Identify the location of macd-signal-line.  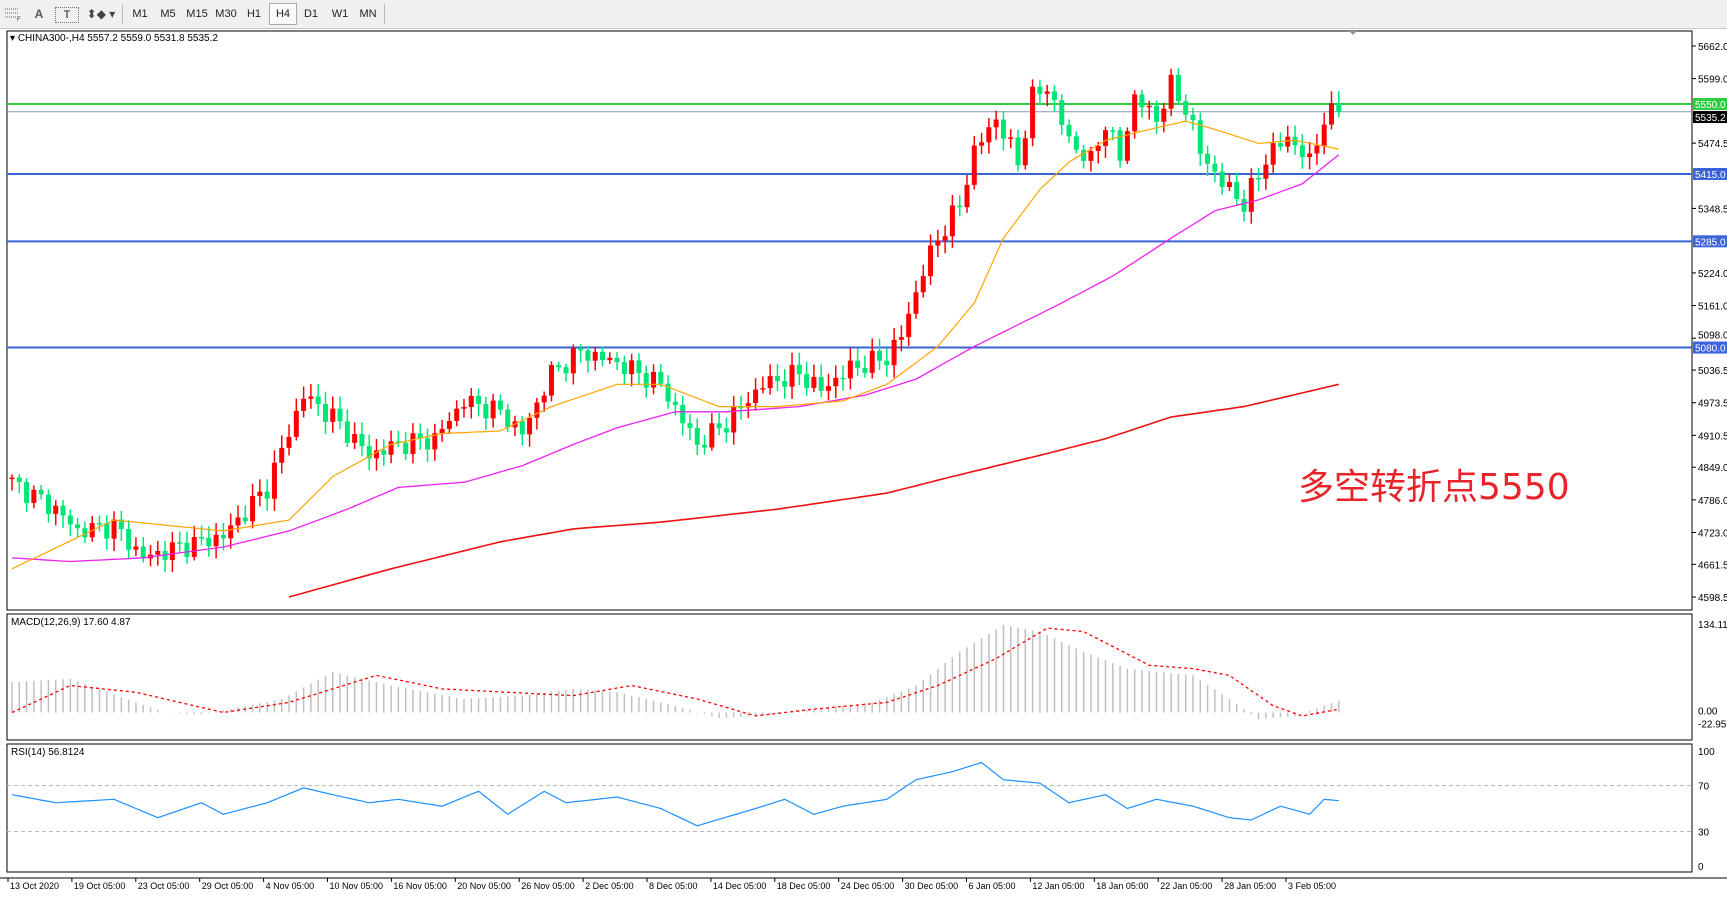
(675, 672).